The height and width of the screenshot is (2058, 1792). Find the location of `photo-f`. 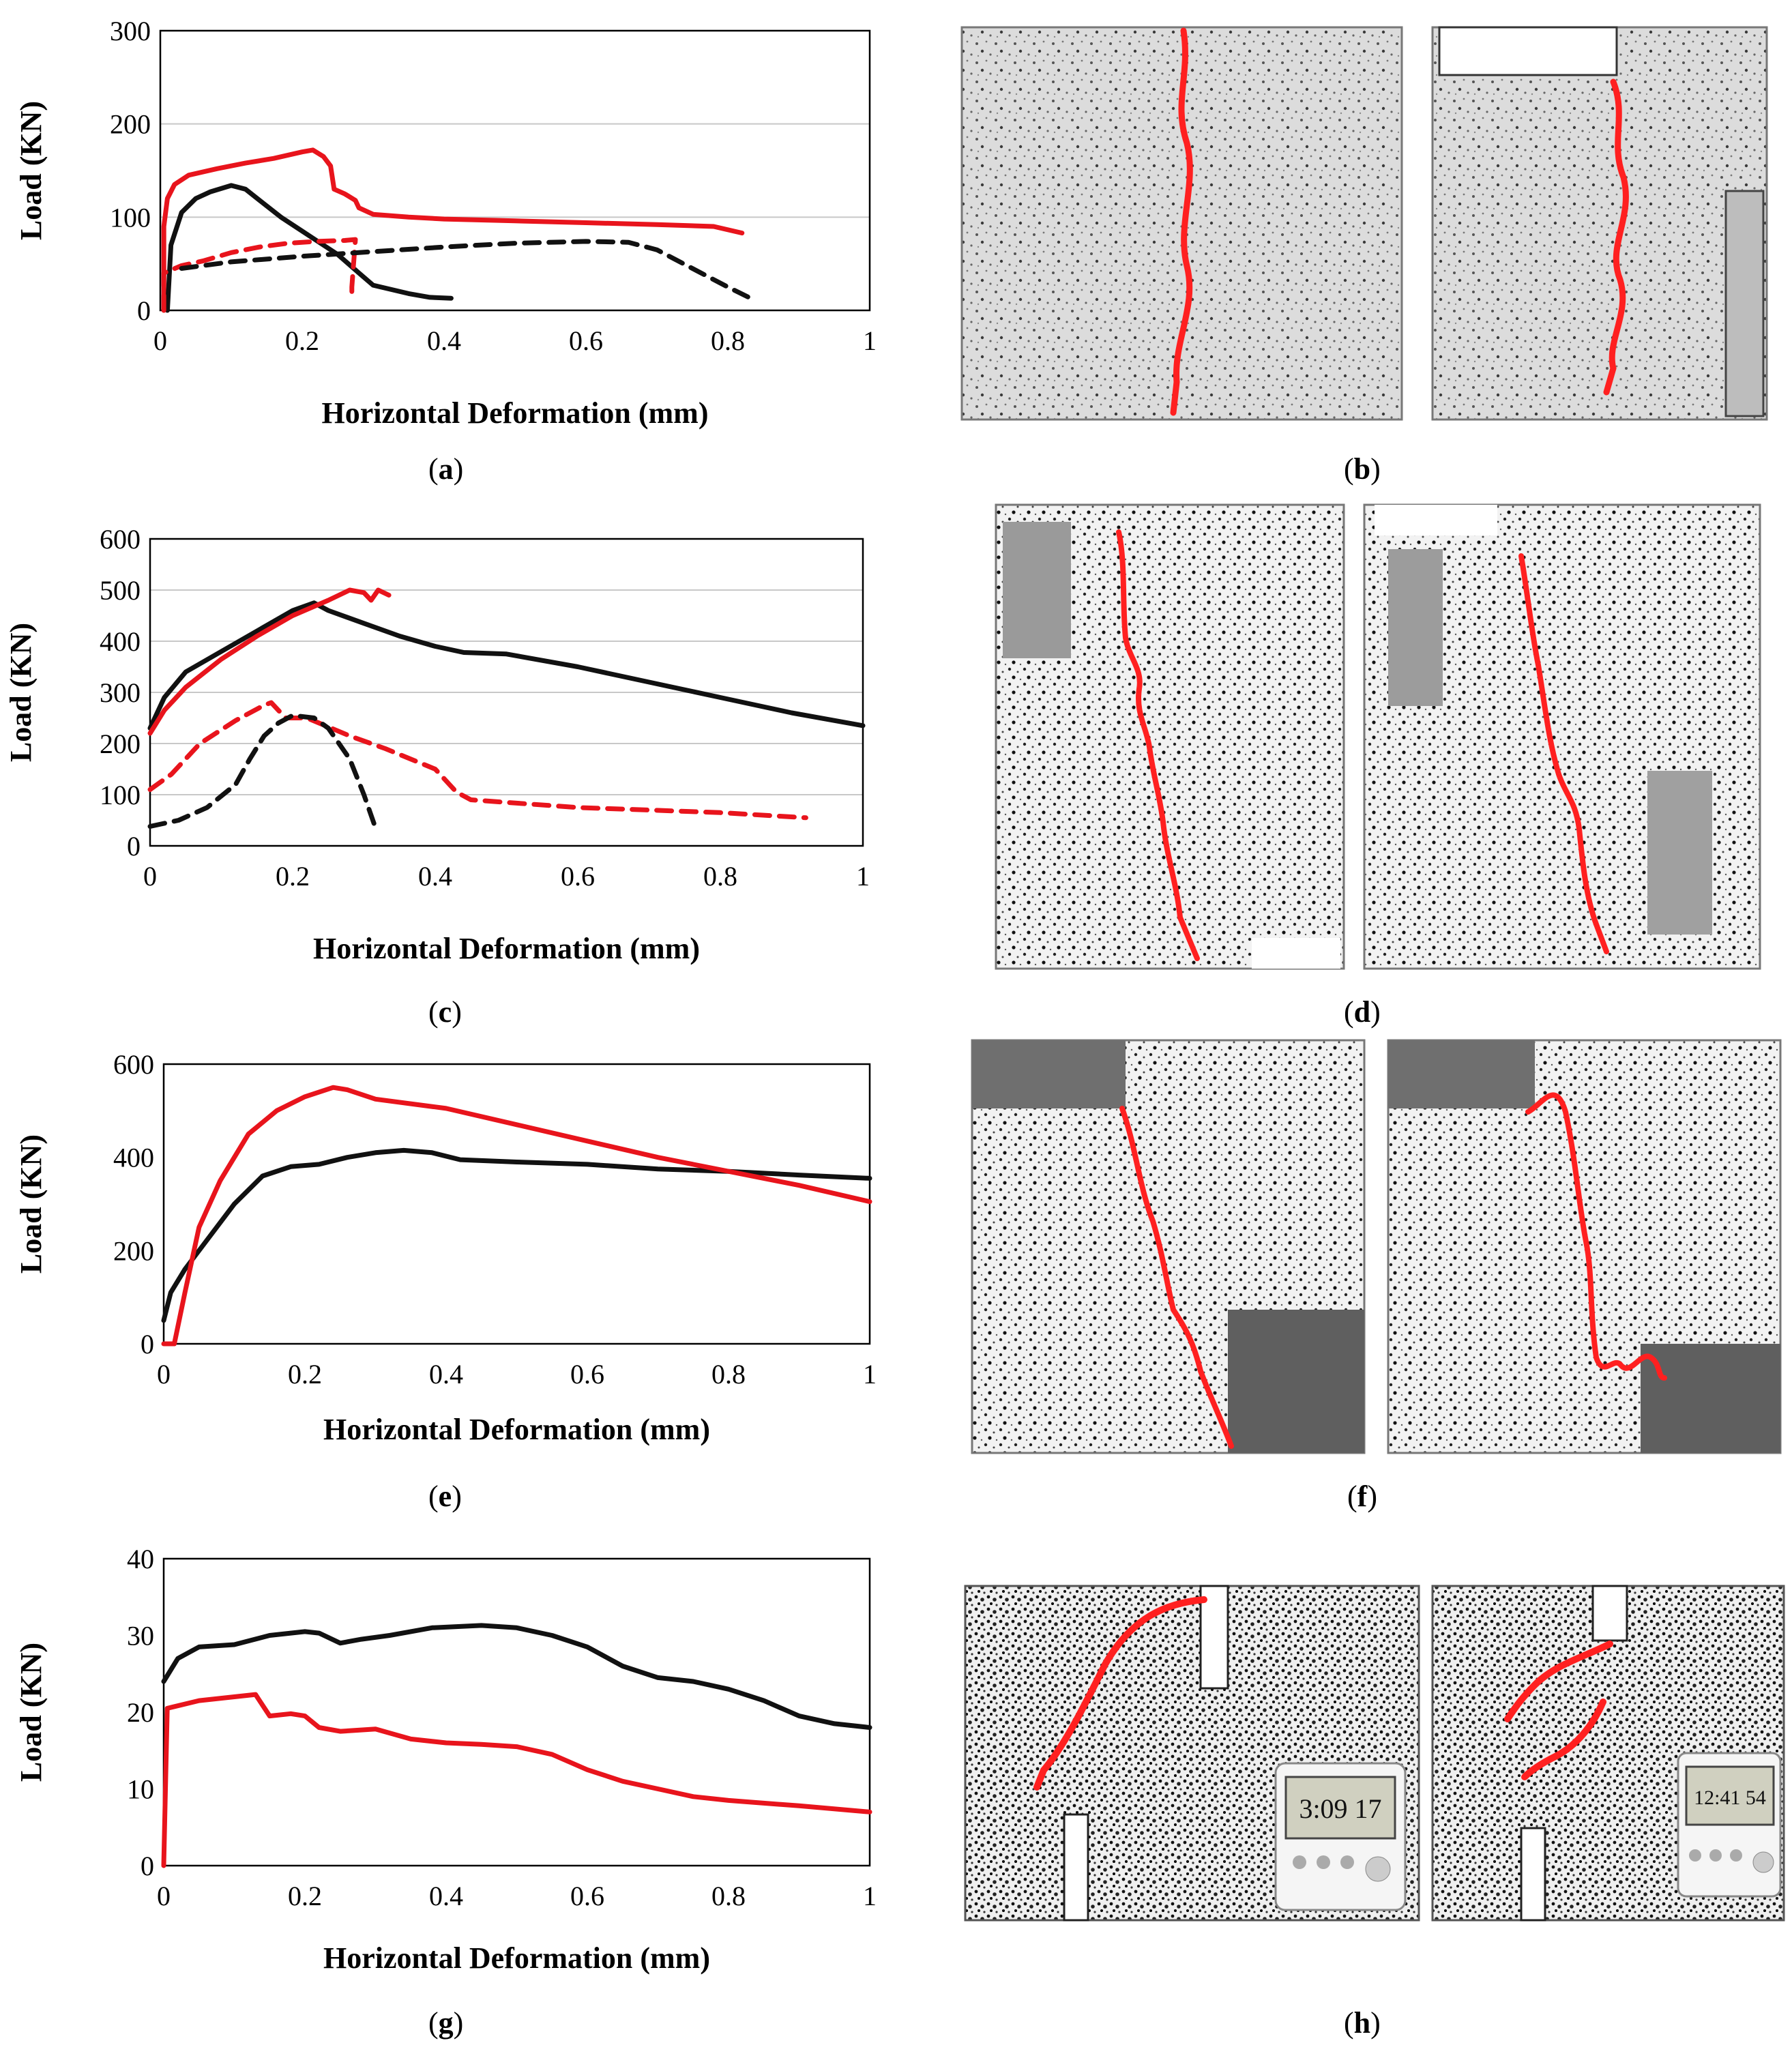

photo-f is located at coordinates (1376, 1246).